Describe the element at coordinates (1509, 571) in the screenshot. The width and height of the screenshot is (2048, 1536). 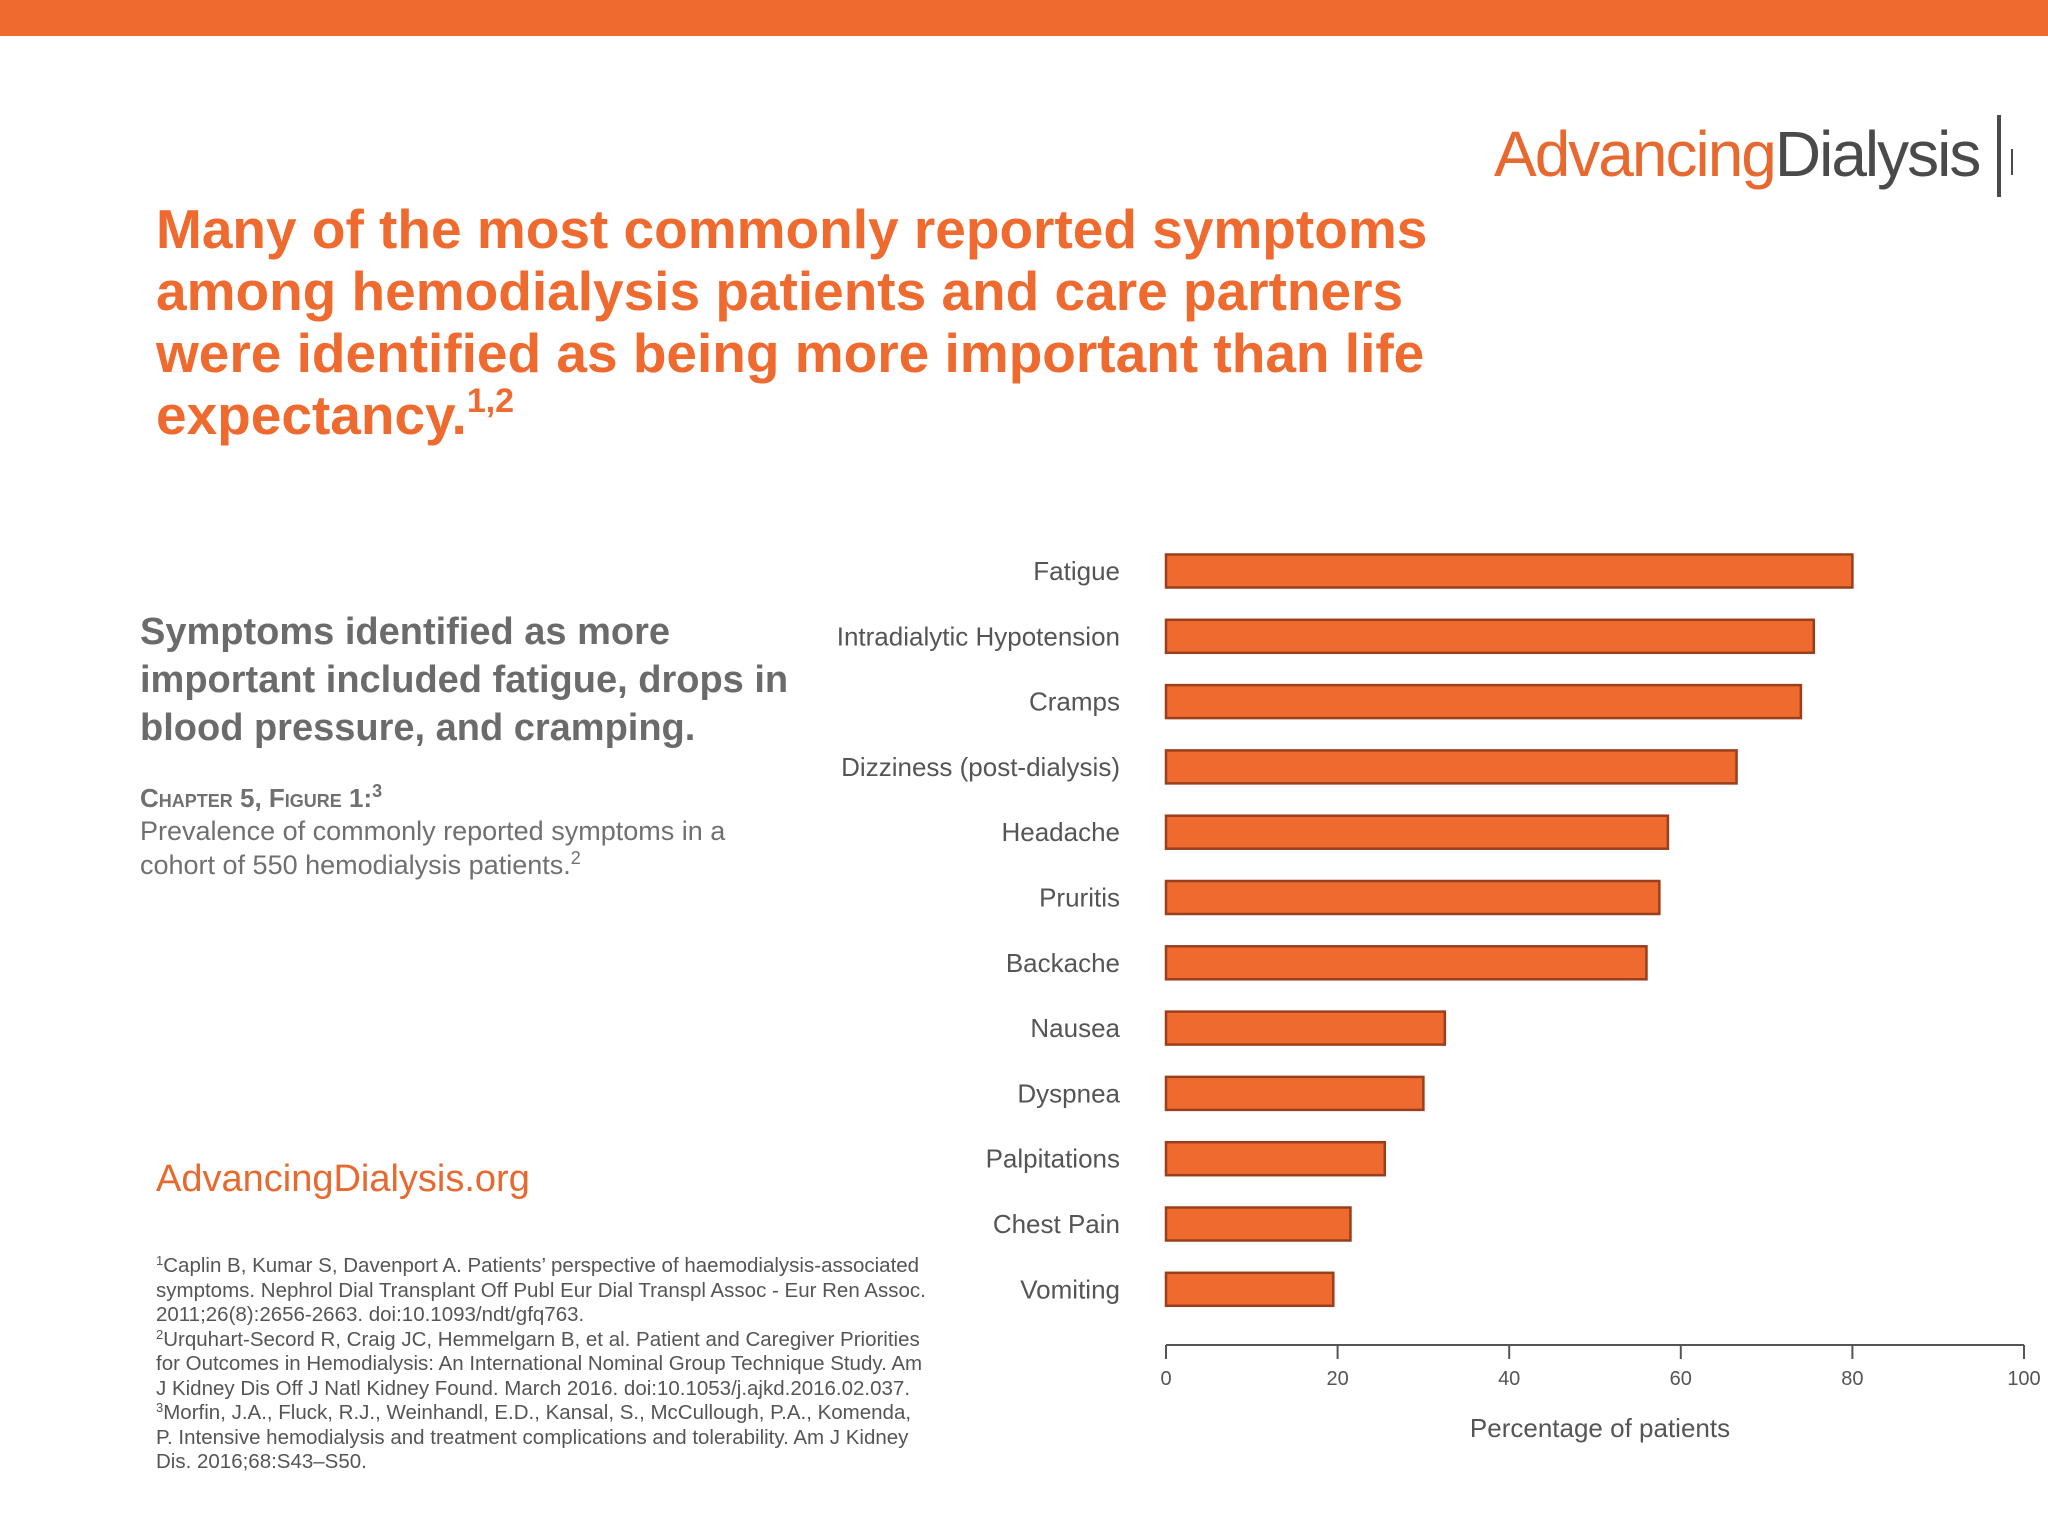
I see `bar-fatigue` at that location.